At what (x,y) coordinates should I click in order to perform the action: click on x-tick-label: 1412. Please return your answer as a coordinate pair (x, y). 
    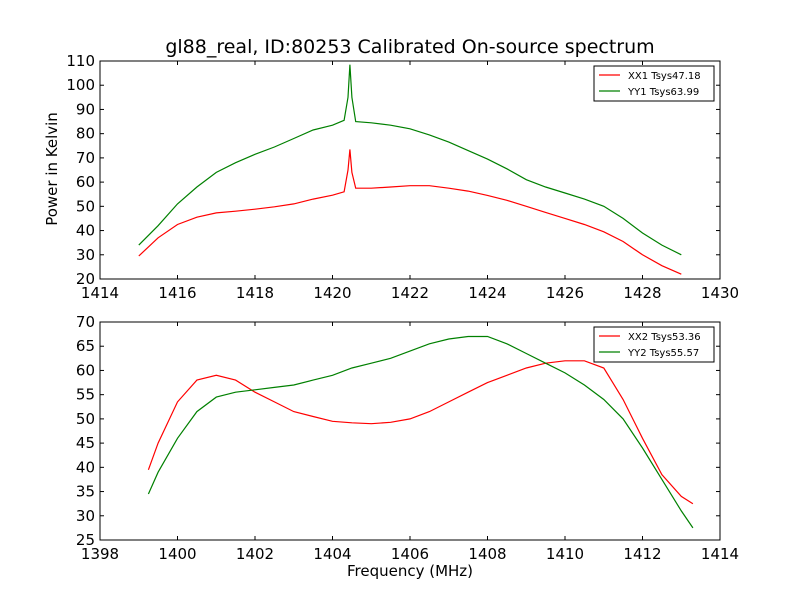
    Looking at the image, I should click on (642, 554).